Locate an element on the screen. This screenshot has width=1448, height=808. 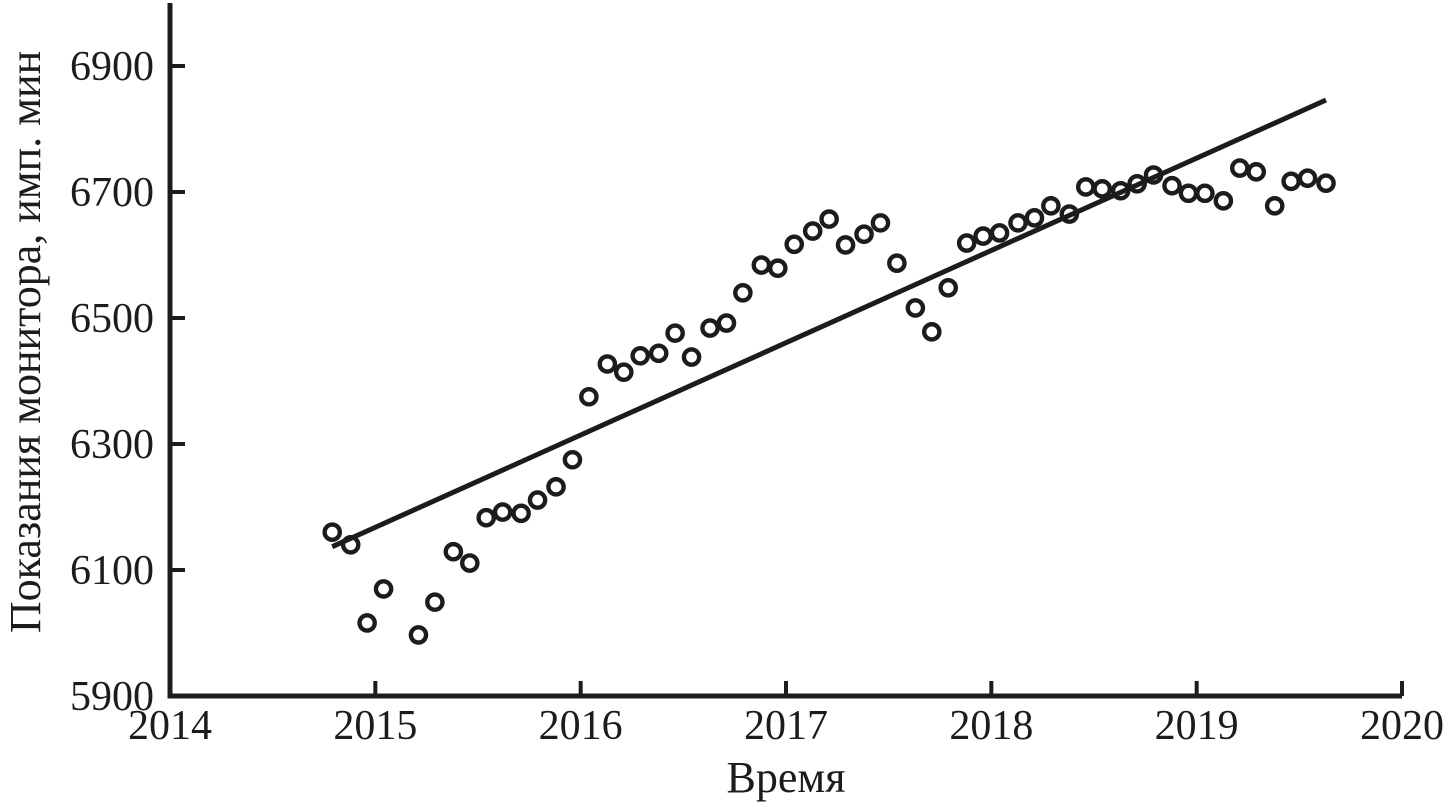
x-tick-label: 2016 is located at coordinates (581, 726).